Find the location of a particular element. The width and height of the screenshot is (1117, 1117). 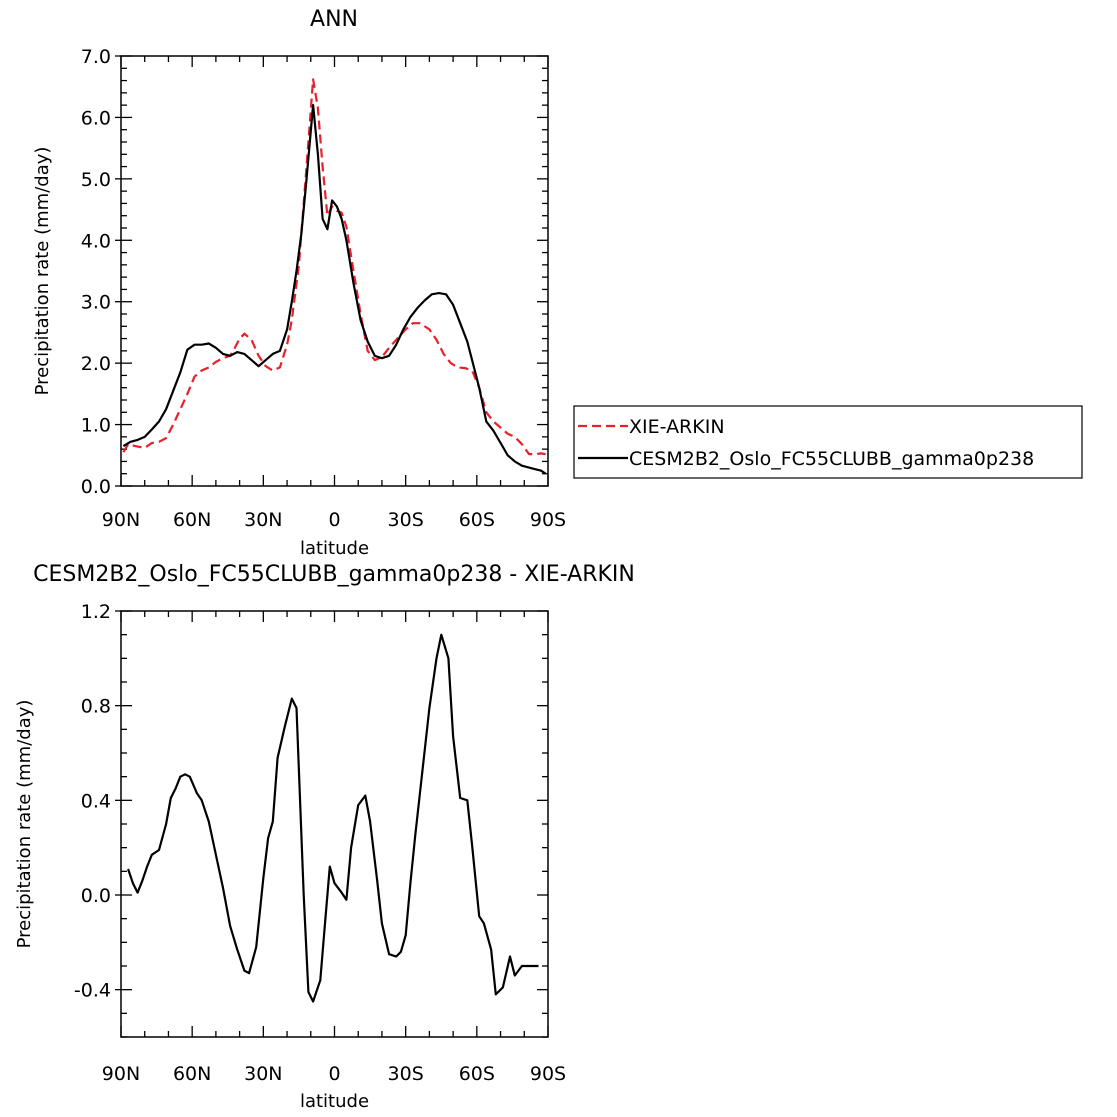

y-tick-label: 7.0 is located at coordinates (96, 57).